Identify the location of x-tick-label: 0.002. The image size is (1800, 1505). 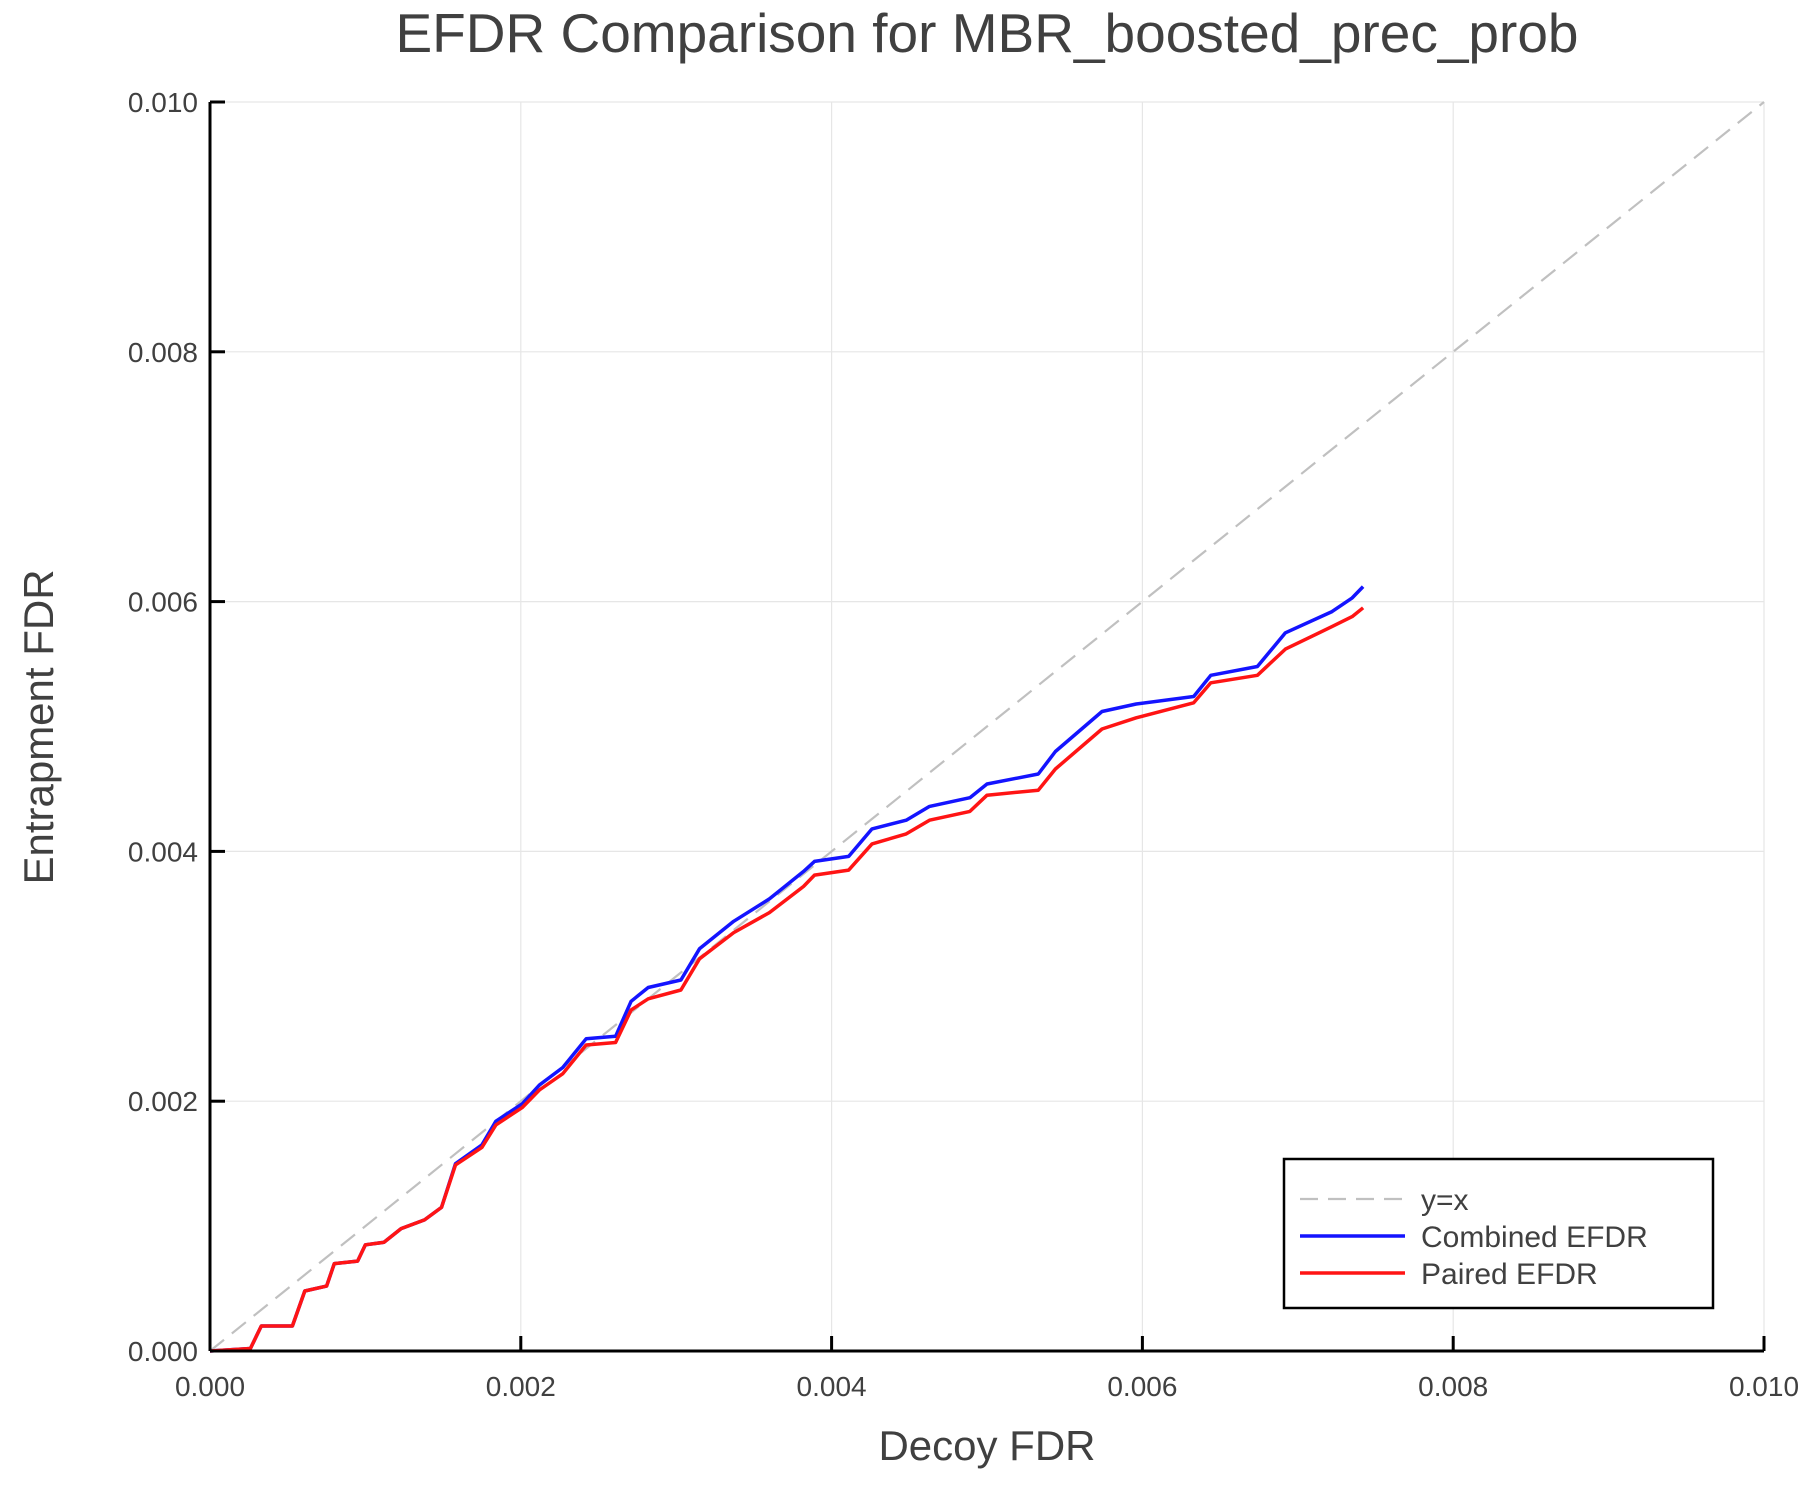
(521, 1386).